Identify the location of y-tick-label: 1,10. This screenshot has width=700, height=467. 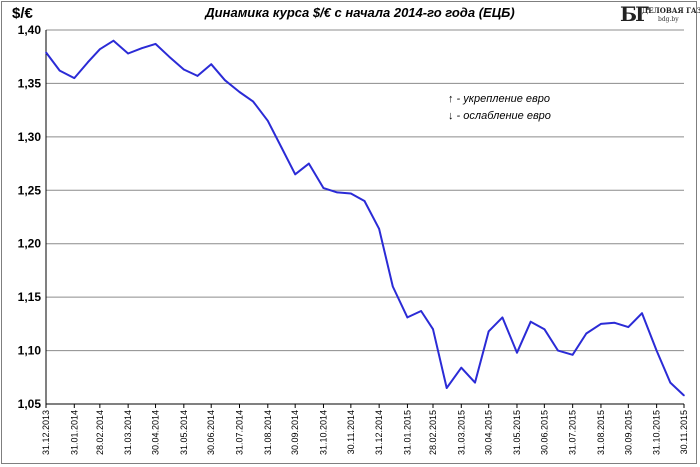
(30, 351).